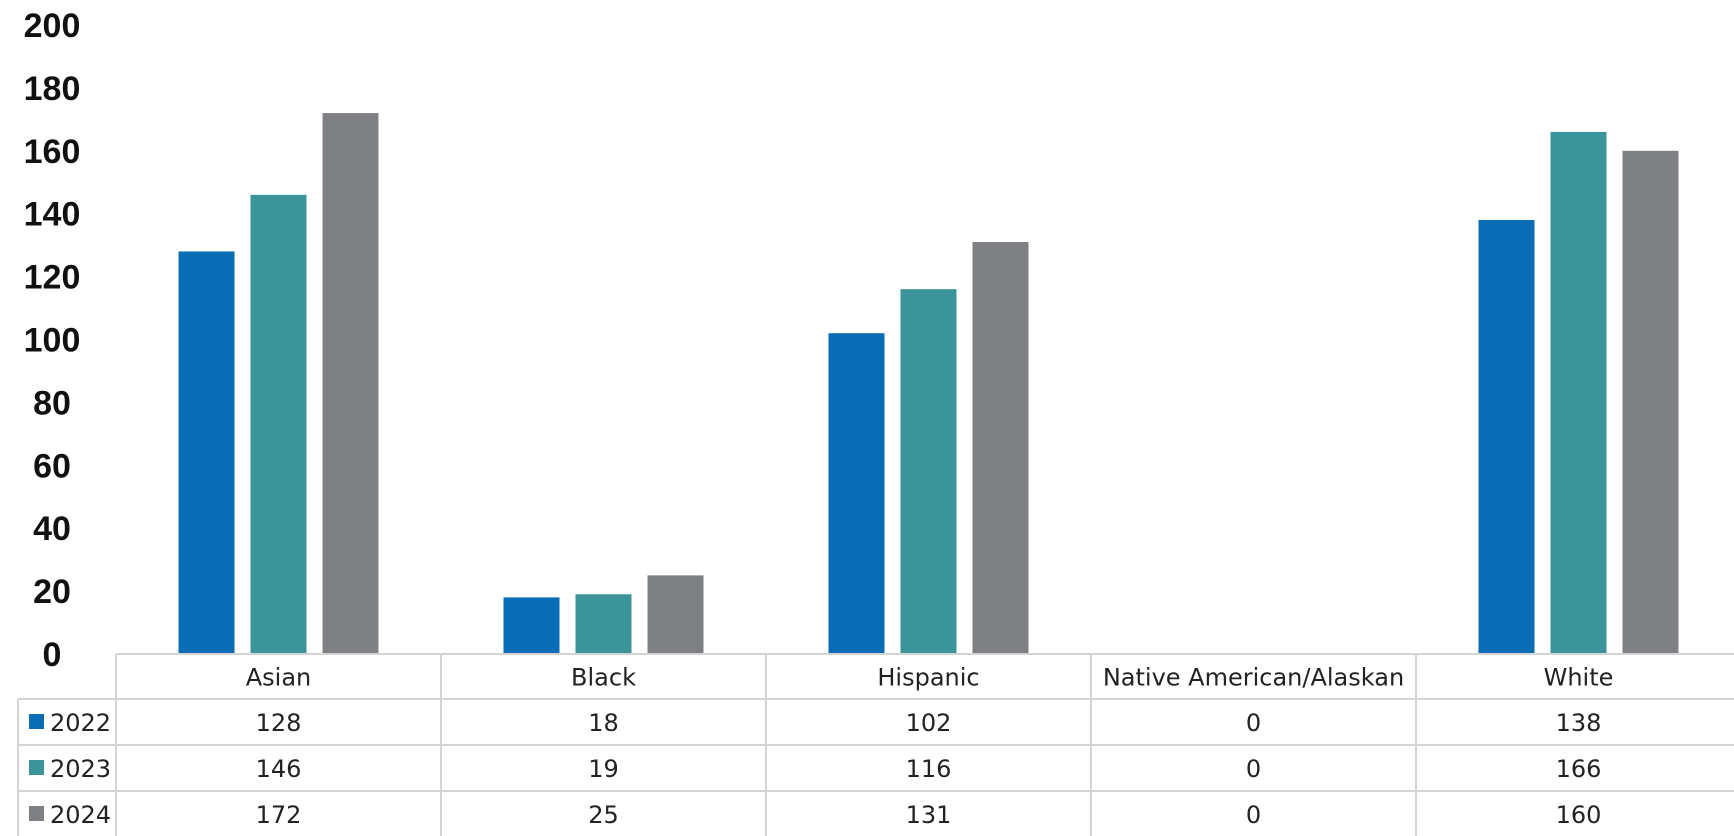 This screenshot has width=1734, height=836. Describe the element at coordinates (52, 592) in the screenshot. I see `y-tick-label: 20` at that location.